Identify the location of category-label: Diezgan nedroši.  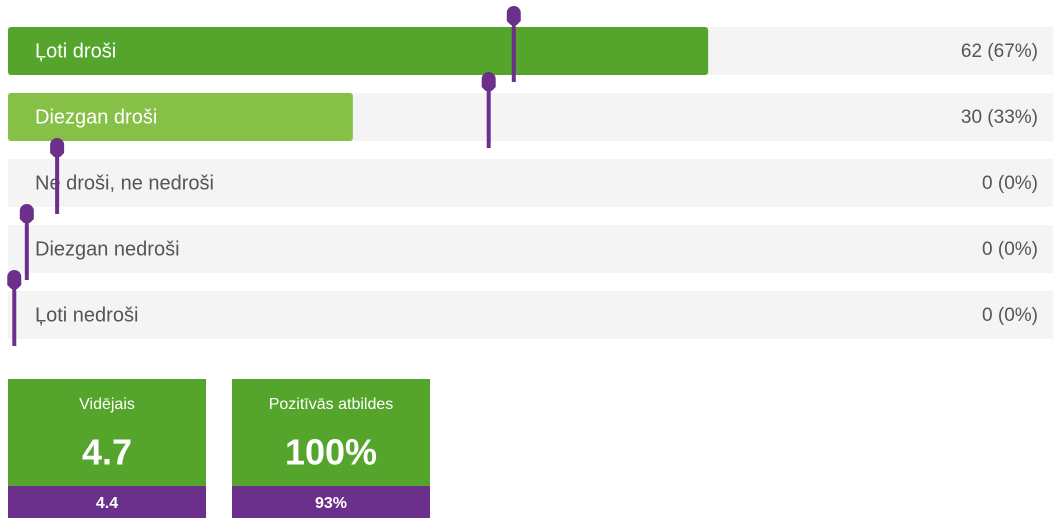
(107, 249).